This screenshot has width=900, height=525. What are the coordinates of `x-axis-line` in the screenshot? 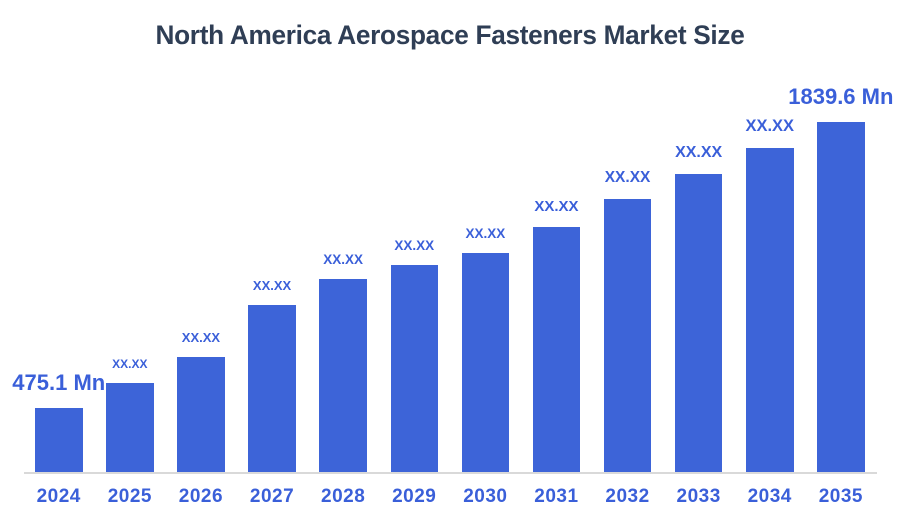 It's located at (450, 472).